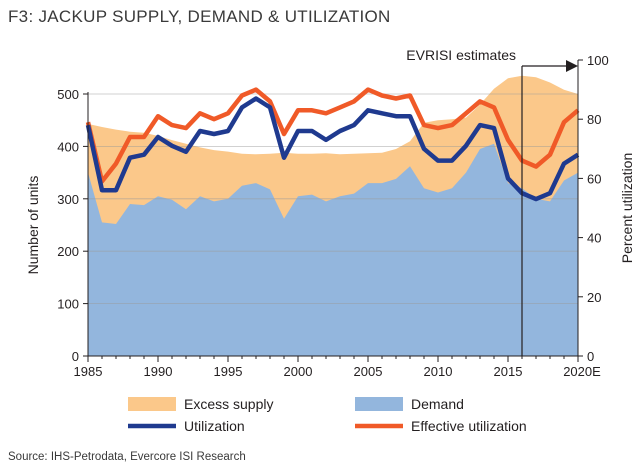 The width and height of the screenshot is (640, 471). What do you see at coordinates (152, 404) in the screenshot?
I see `legend-swatch-excess-supply` at bounding box center [152, 404].